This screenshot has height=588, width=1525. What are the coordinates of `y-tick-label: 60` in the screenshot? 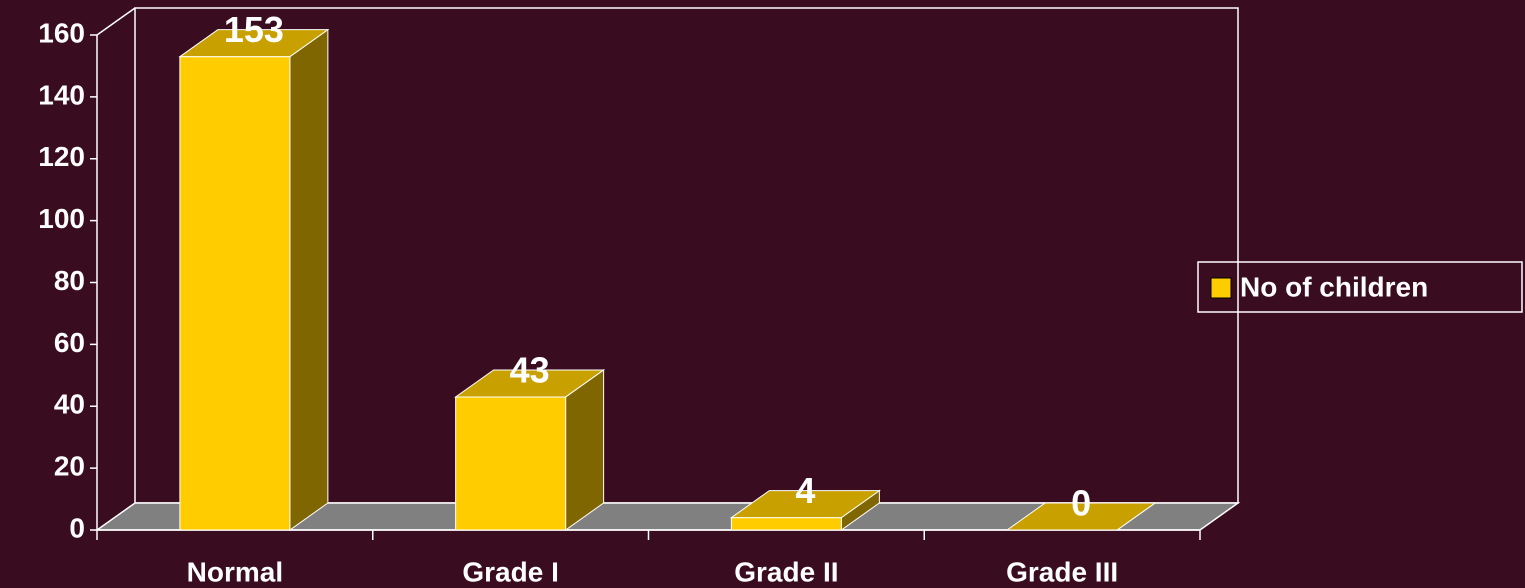 It's located at (69, 342).